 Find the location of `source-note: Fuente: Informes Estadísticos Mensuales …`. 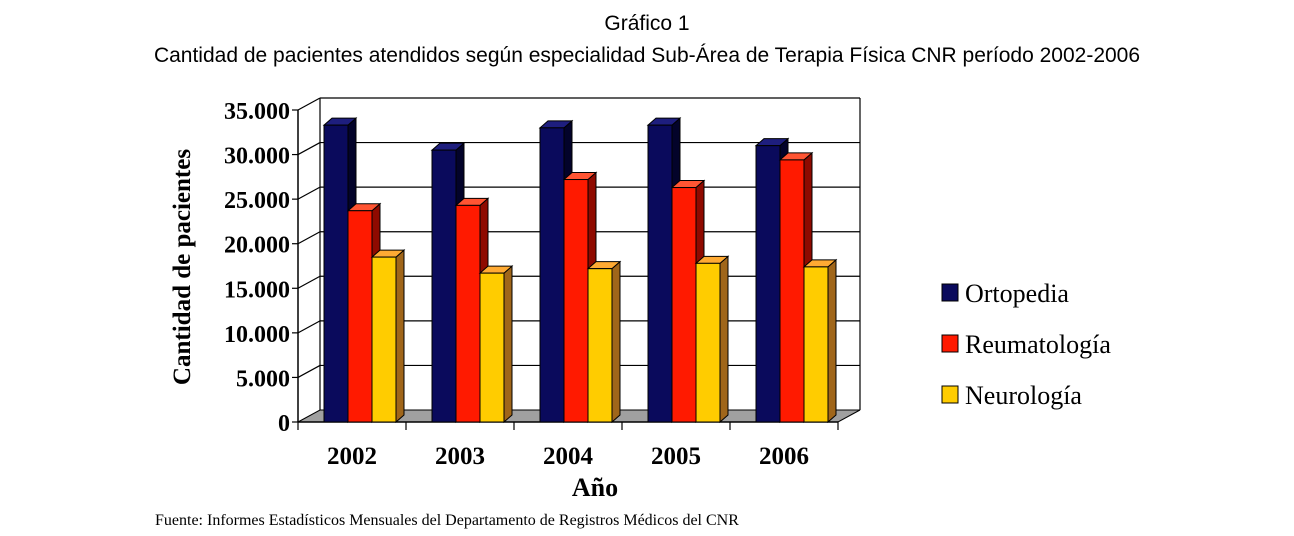

source-note: Fuente: Informes Estadísticos Mensuales … is located at coordinates (447, 520).